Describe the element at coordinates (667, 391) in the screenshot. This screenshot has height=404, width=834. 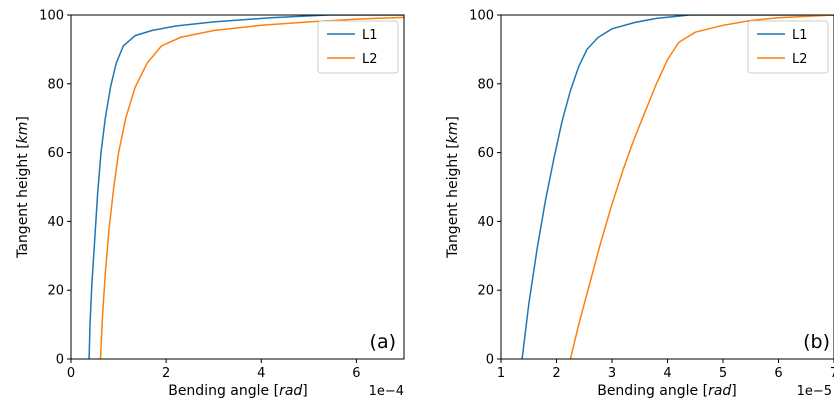
I see `panel-b-xlabel: Bending angle [rad]` at that location.